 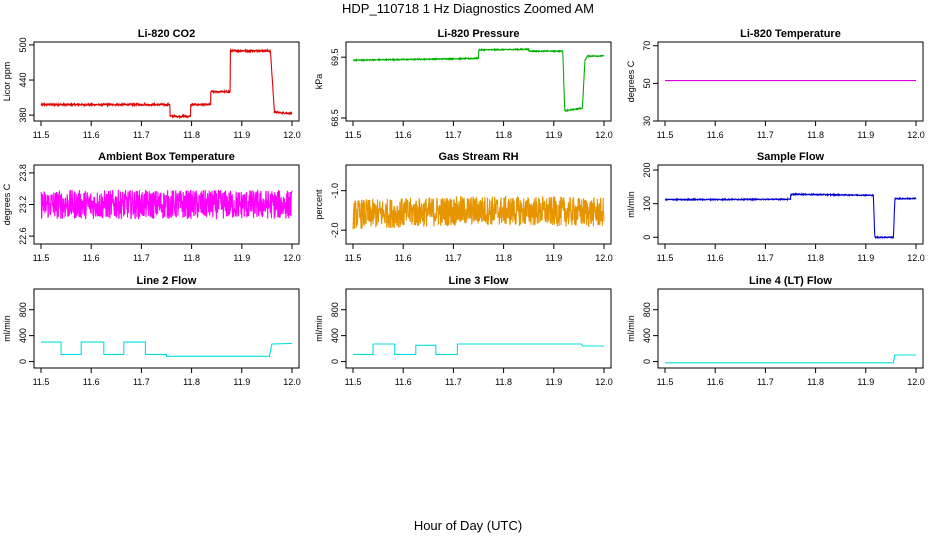 I want to click on y-axis-label: kPa, so click(x=319, y=82).